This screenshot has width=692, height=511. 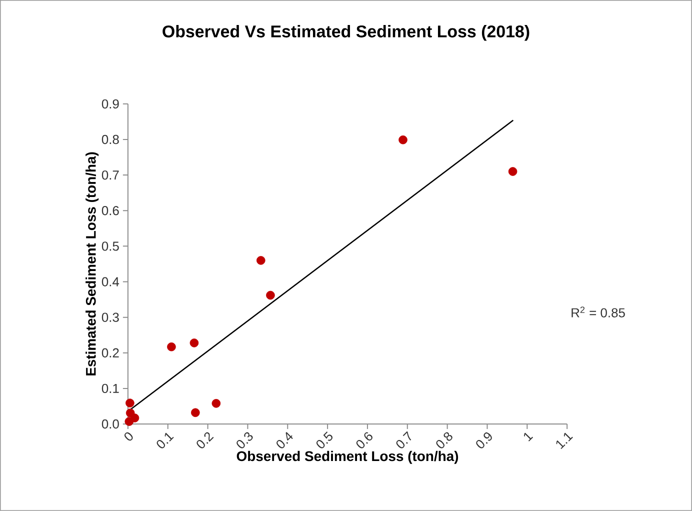 What do you see at coordinates (598, 312) in the screenshot?
I see `text: R$^{2}$ = 0.85` at bounding box center [598, 312].